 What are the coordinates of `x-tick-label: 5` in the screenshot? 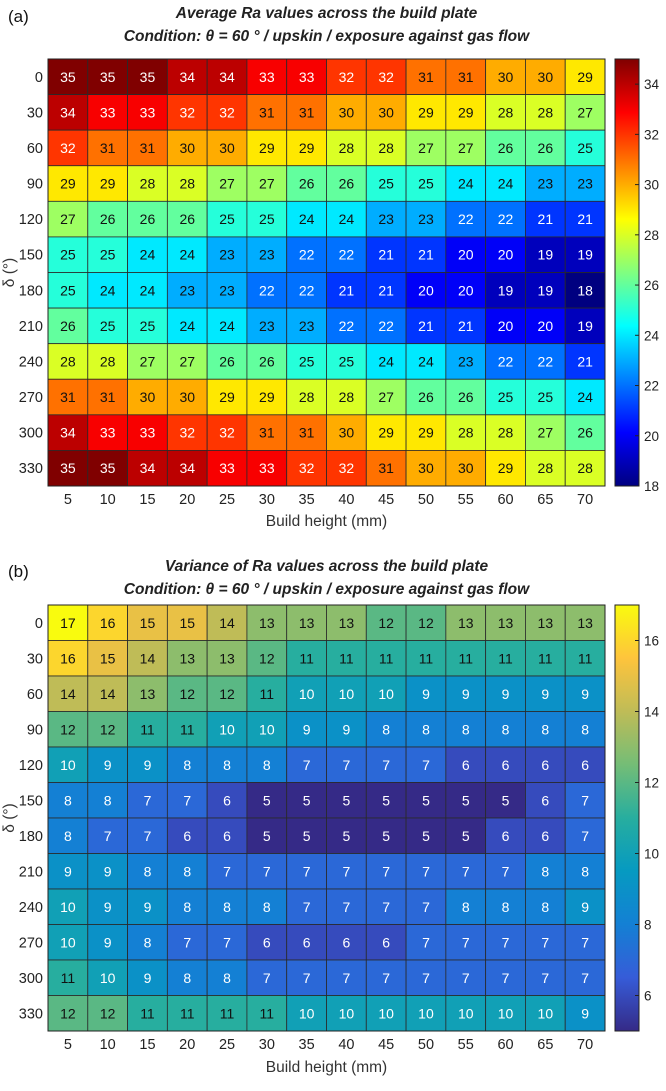 It's located at (68, 500).